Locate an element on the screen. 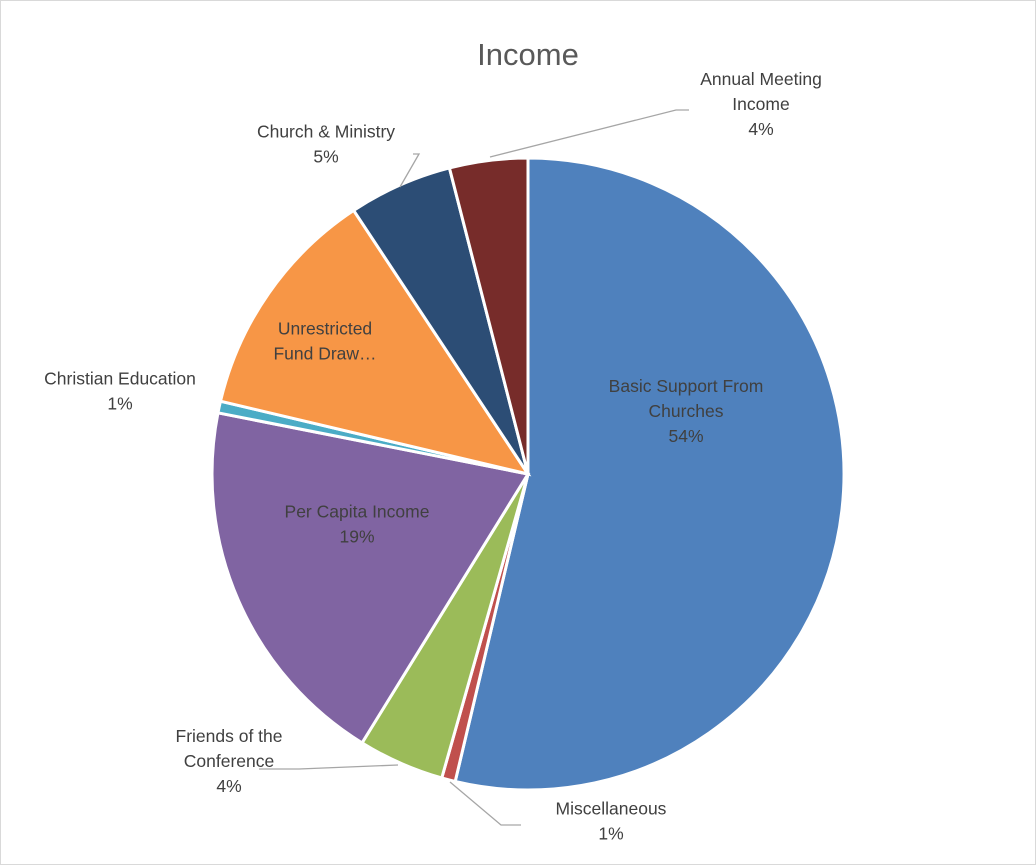  pie-slice-unrestricted-fund-draw is located at coordinates (375, 342).